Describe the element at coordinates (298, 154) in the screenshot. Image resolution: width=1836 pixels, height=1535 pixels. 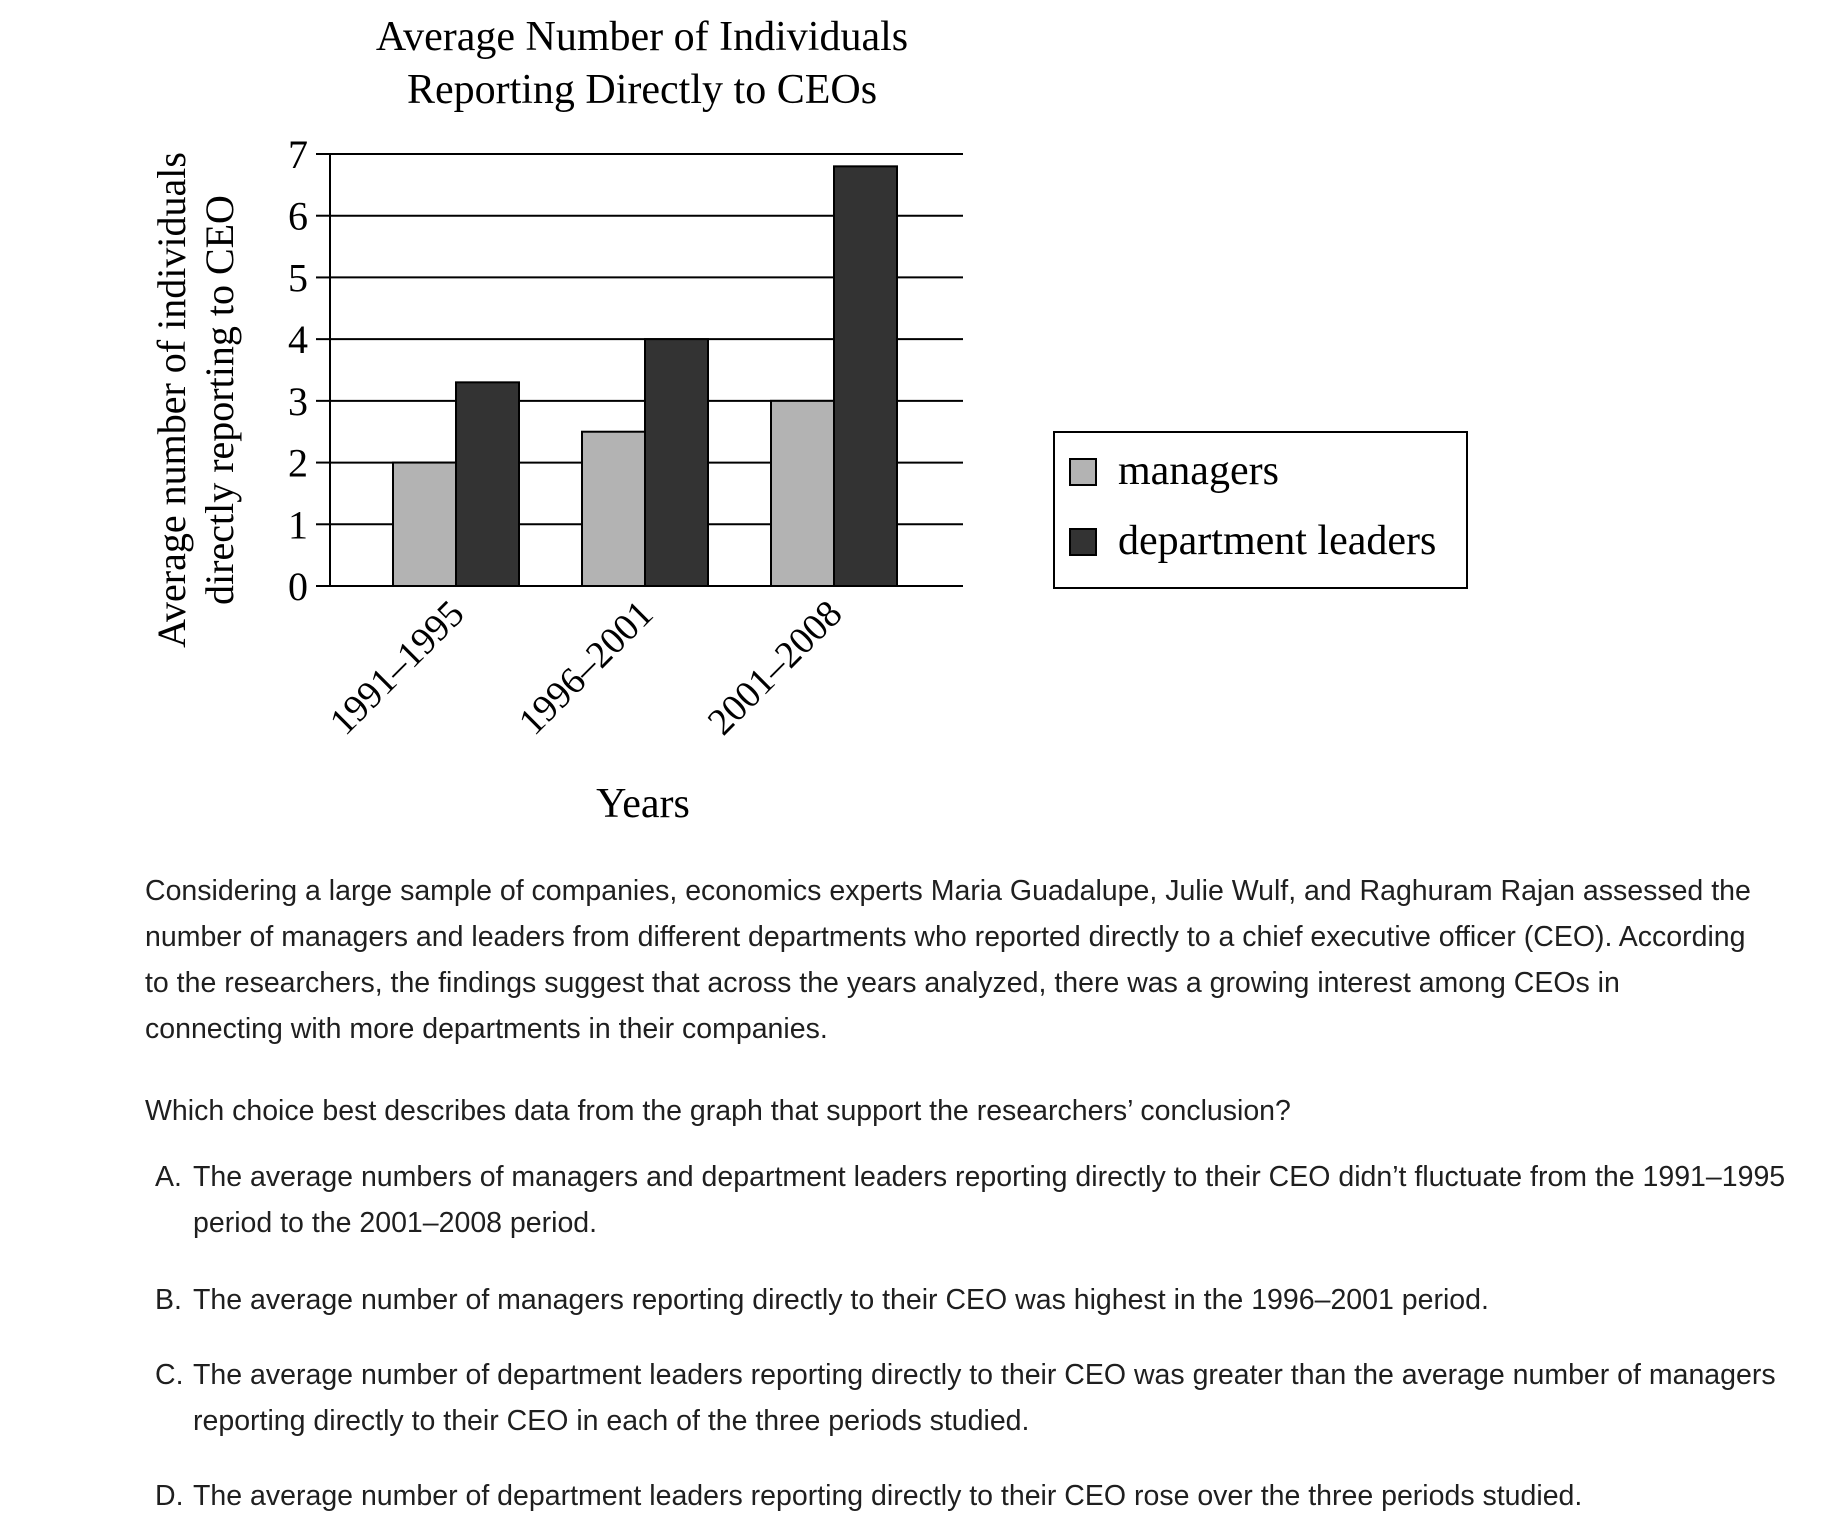
I see `y-tick-label: 7` at that location.